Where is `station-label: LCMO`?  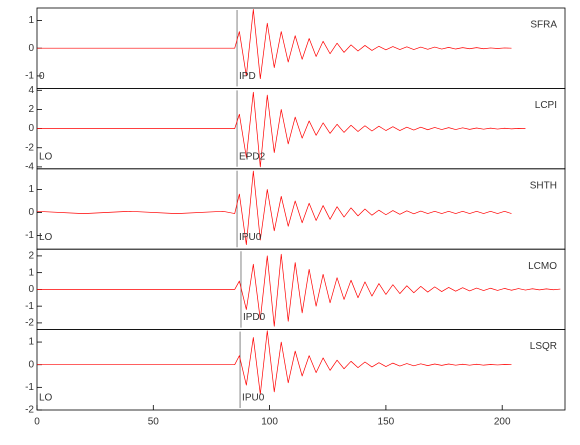
station-label: LCMO is located at coordinates (542, 266).